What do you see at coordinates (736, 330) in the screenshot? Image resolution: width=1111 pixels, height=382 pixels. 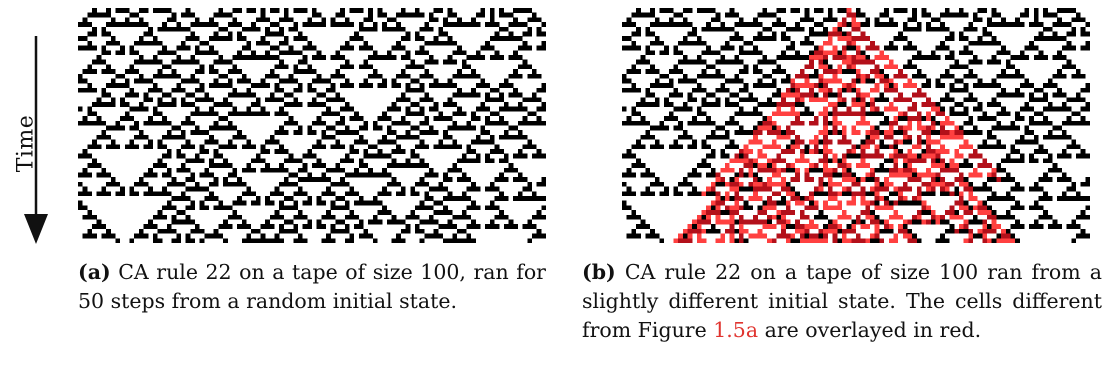 I see `figure-ref-link: 1.5a` at bounding box center [736, 330].